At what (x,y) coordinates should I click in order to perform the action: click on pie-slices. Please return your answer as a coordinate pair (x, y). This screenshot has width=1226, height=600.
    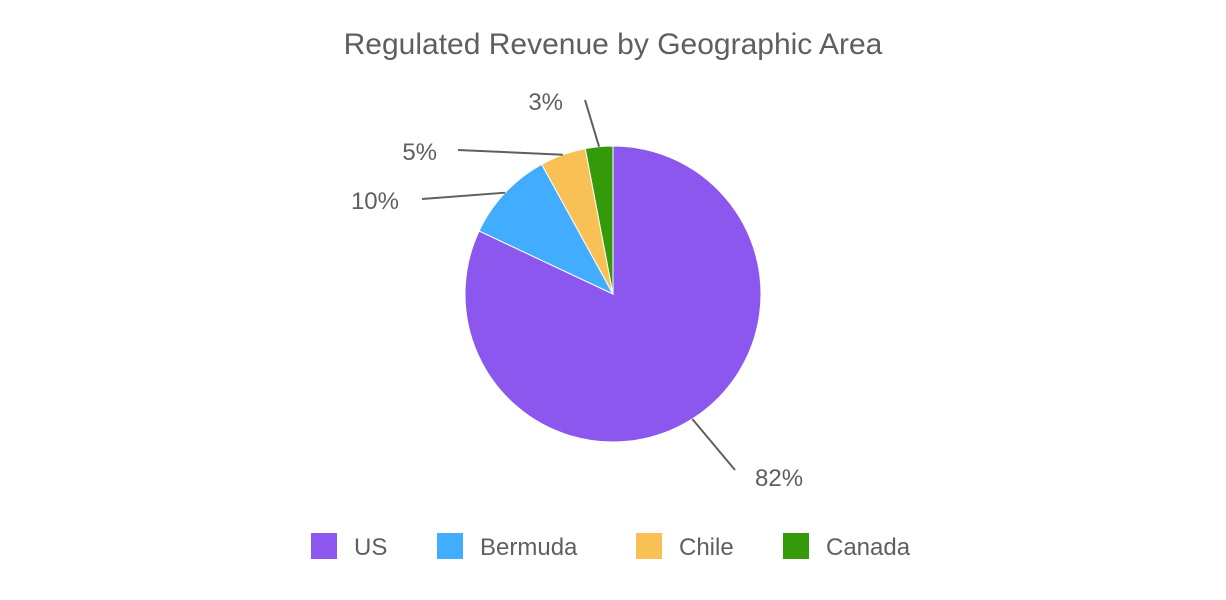
    Looking at the image, I should click on (613, 294).